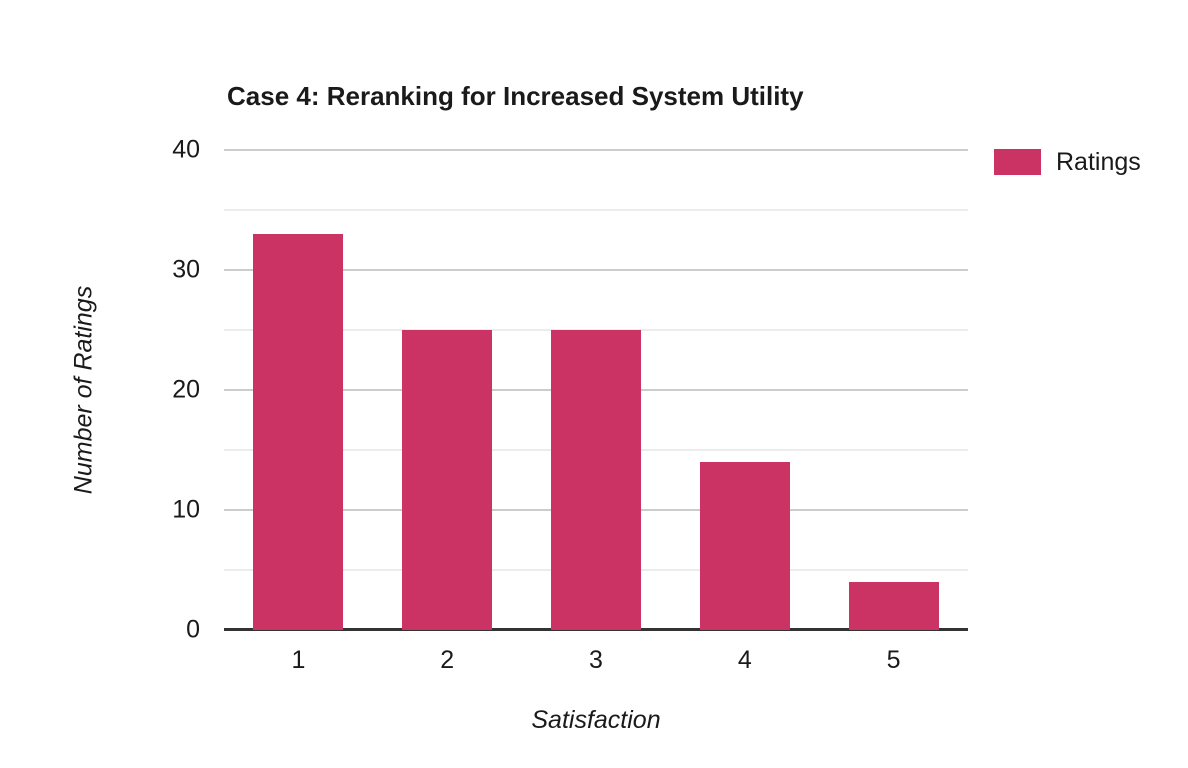  Describe the element at coordinates (596, 660) in the screenshot. I see `x-tick-label-3: 3` at that location.